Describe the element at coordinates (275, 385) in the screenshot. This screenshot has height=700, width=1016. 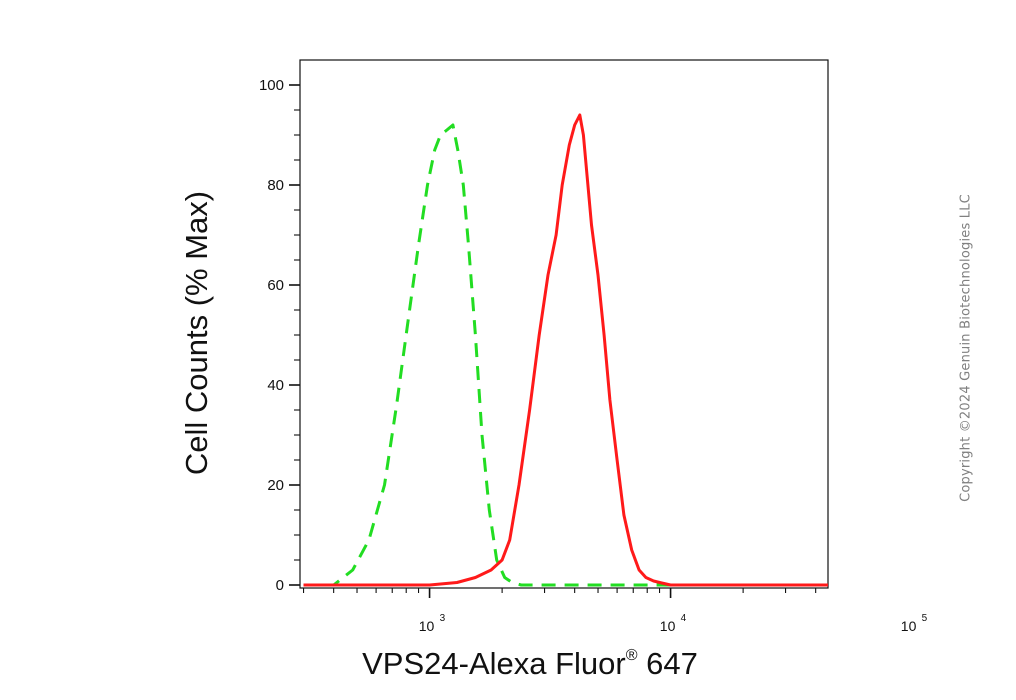
I see `y-tick-label: 40` at that location.